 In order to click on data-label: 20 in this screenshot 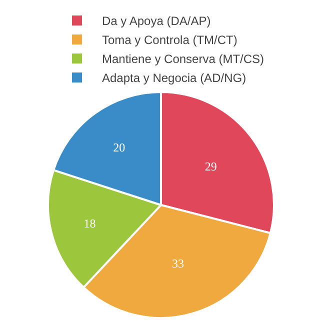, I will do `click(119, 147)`.